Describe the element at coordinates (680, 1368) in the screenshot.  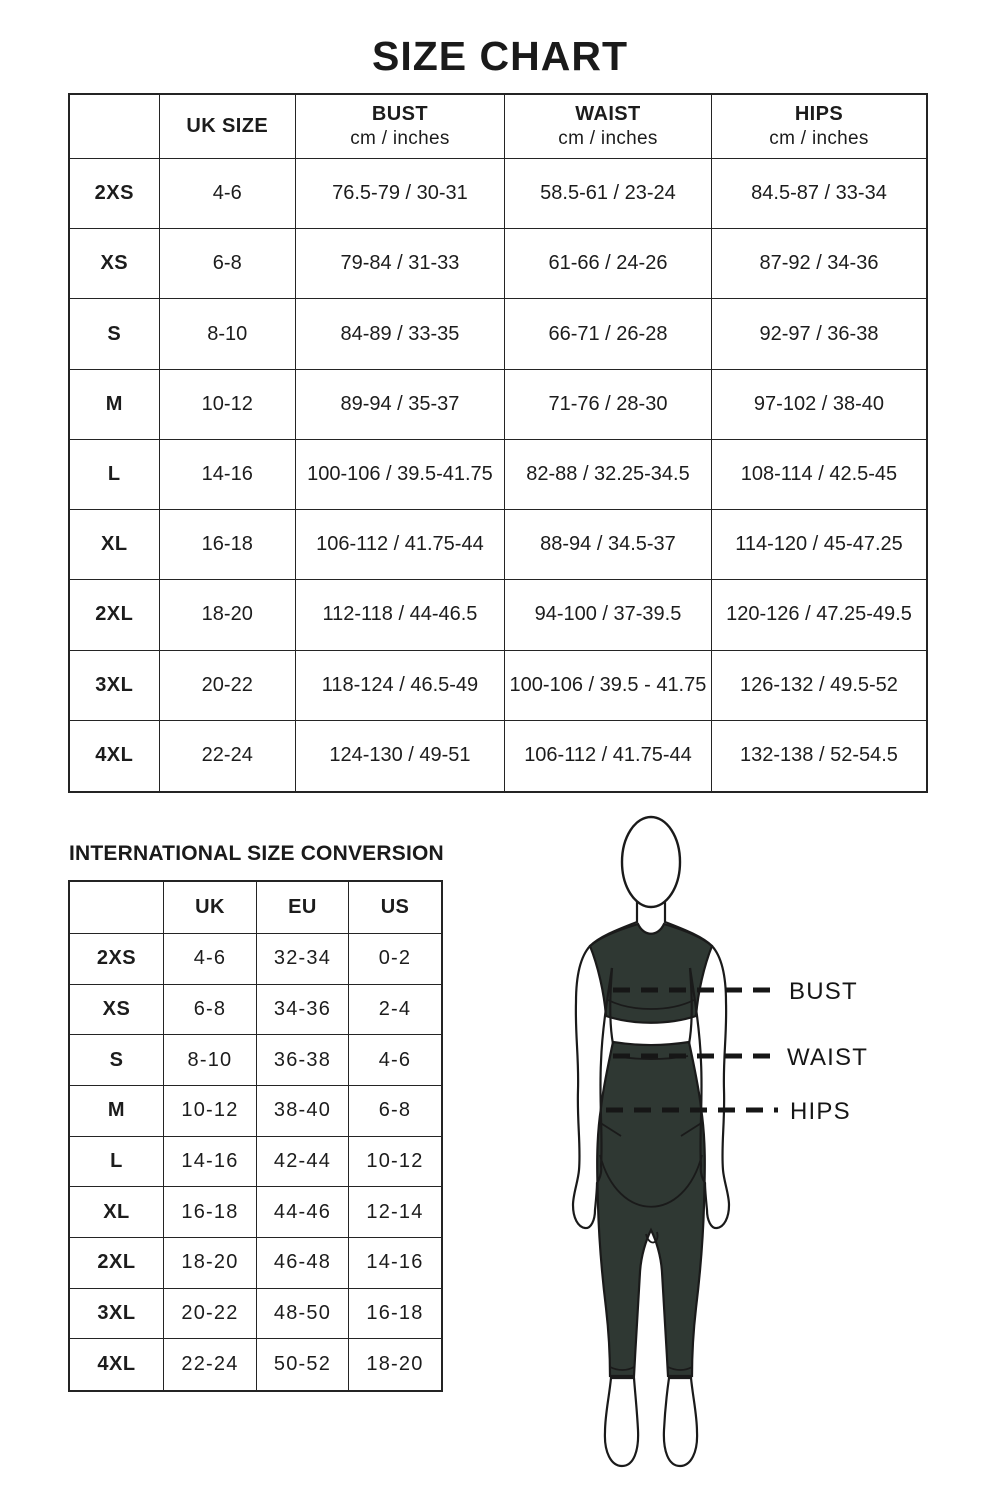
I see `cuff-seam-right` at that location.